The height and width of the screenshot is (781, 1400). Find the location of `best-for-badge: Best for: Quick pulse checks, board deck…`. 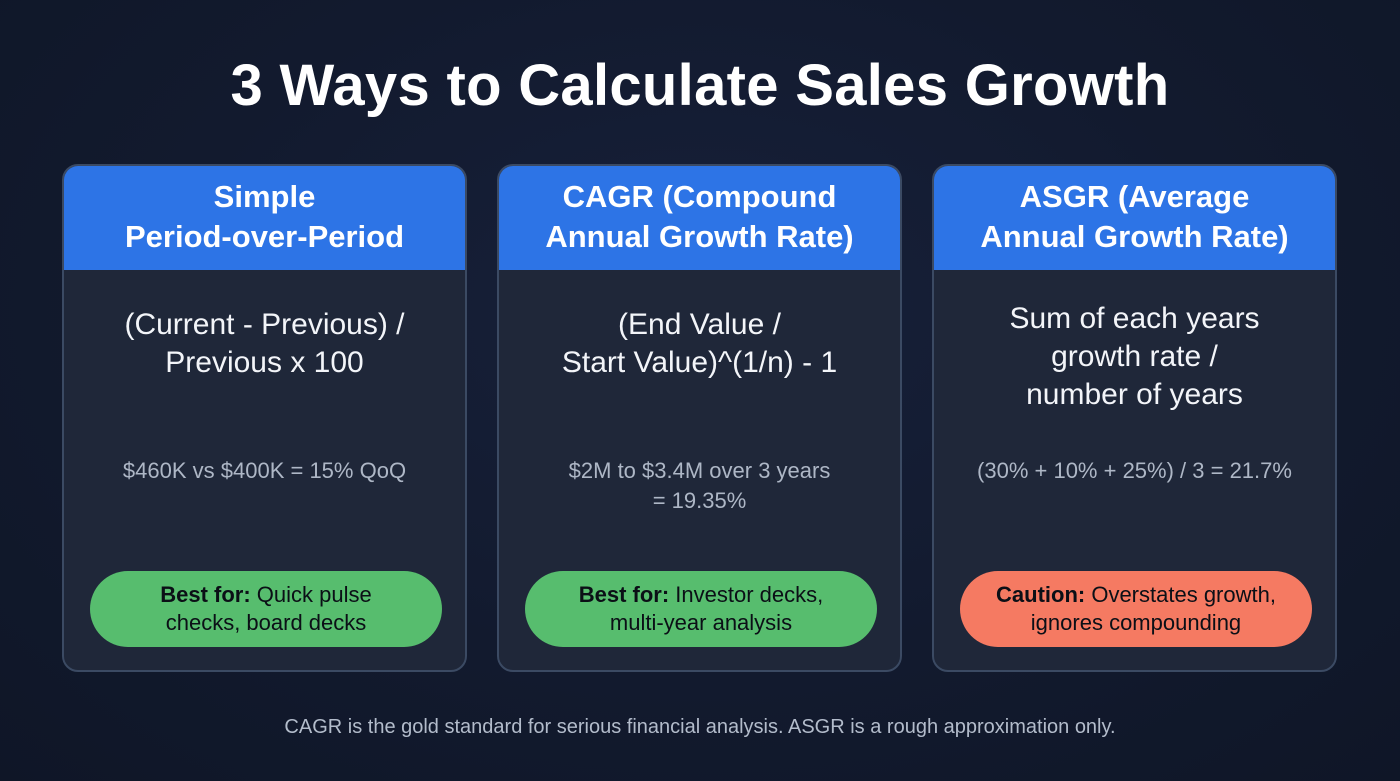

best-for-badge: Best for: Quick pulse checks, board deck… is located at coordinates (266, 609).